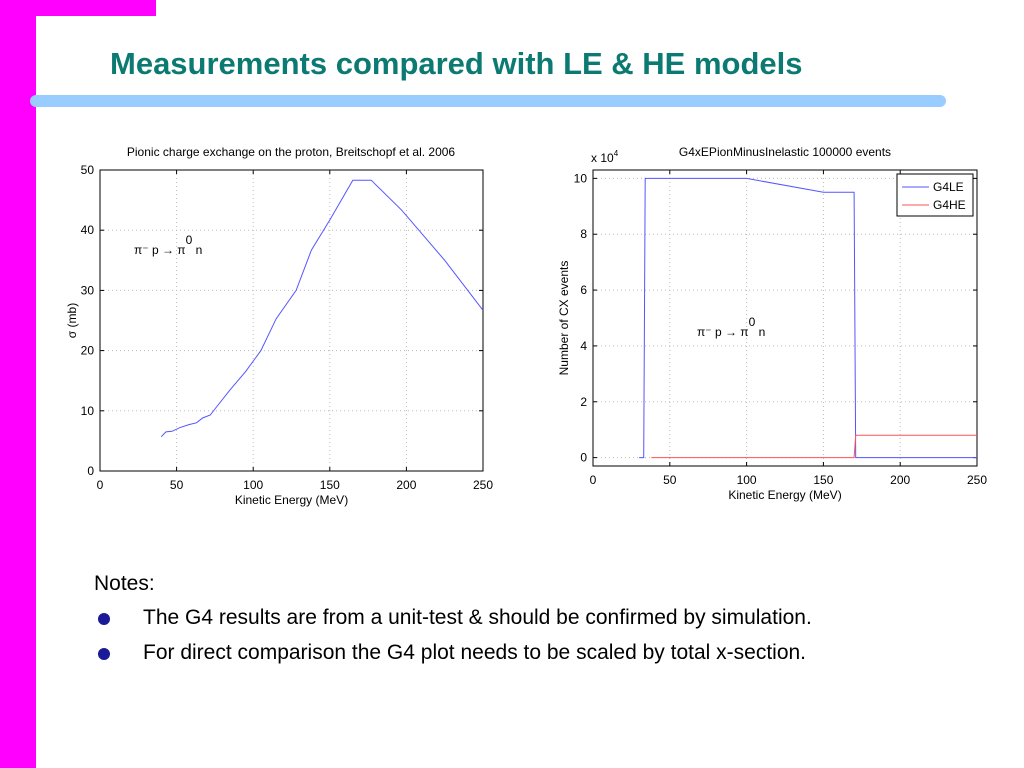 The width and height of the screenshot is (1024, 768). What do you see at coordinates (124, 583) in the screenshot?
I see `notes-heading: Notes:` at bounding box center [124, 583].